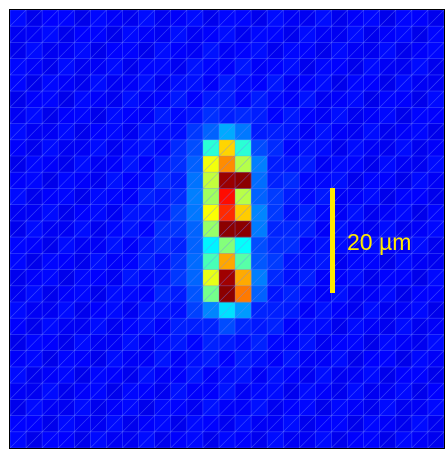  I want to click on scale-bar-label: 20 µm, so click(379, 242).